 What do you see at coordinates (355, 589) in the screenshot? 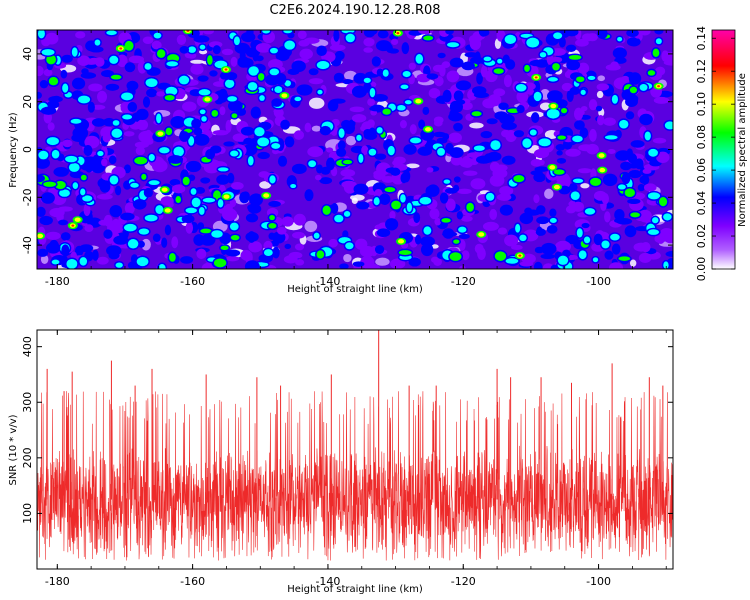
I see `snr-x-label: Height of straight line (km)` at bounding box center [355, 589].